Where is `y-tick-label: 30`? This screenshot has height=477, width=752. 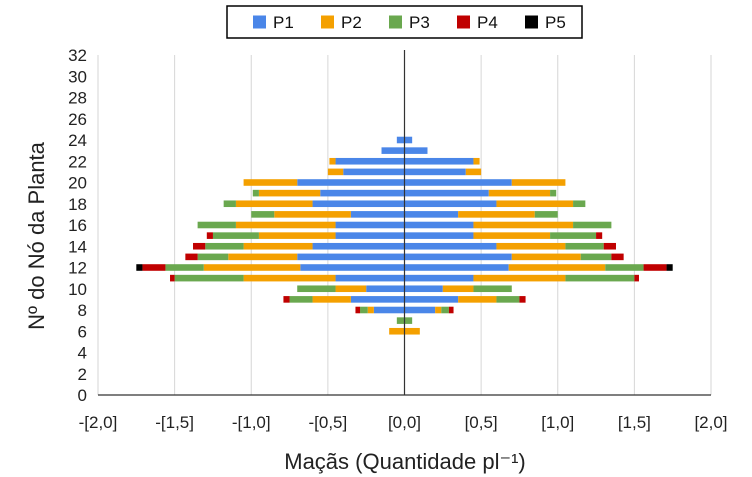
y-tick-label: 30 is located at coordinates (77, 76).